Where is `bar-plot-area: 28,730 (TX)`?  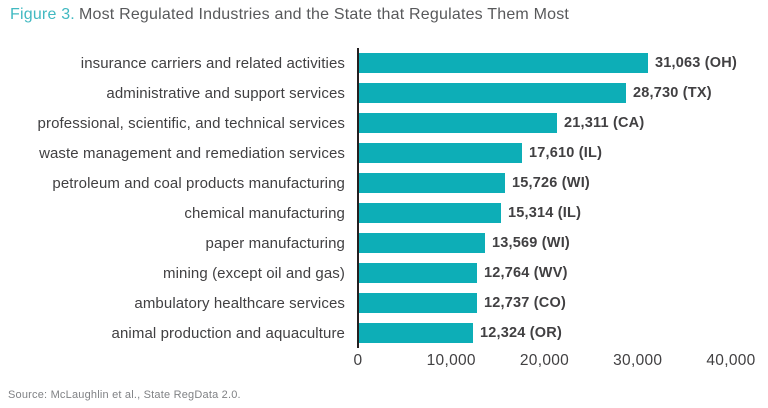 bar-plot-area: 28,730 (TX) is located at coordinates (563, 93).